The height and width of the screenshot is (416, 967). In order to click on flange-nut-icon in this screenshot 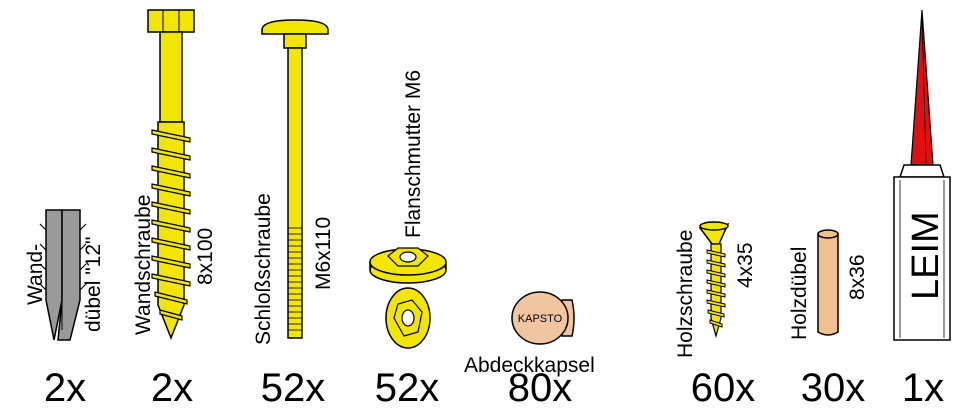, I will do `click(408, 298)`.